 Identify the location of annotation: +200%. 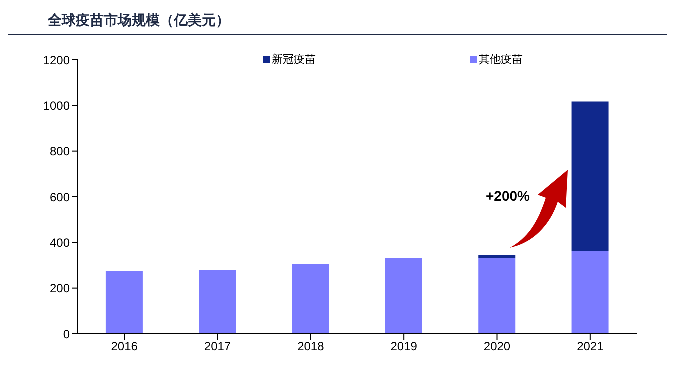
(508, 196).